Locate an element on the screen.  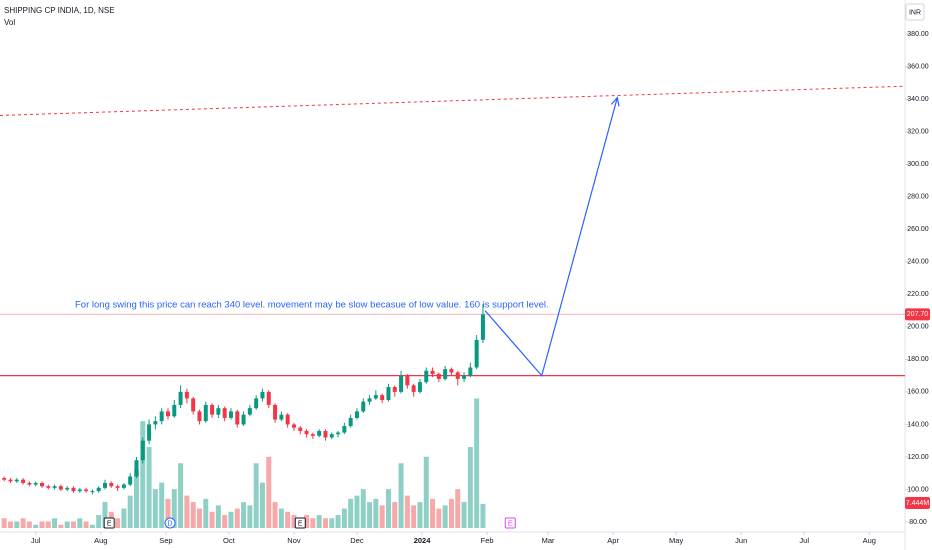
y-tick-label: 140.00 is located at coordinates (918, 424).